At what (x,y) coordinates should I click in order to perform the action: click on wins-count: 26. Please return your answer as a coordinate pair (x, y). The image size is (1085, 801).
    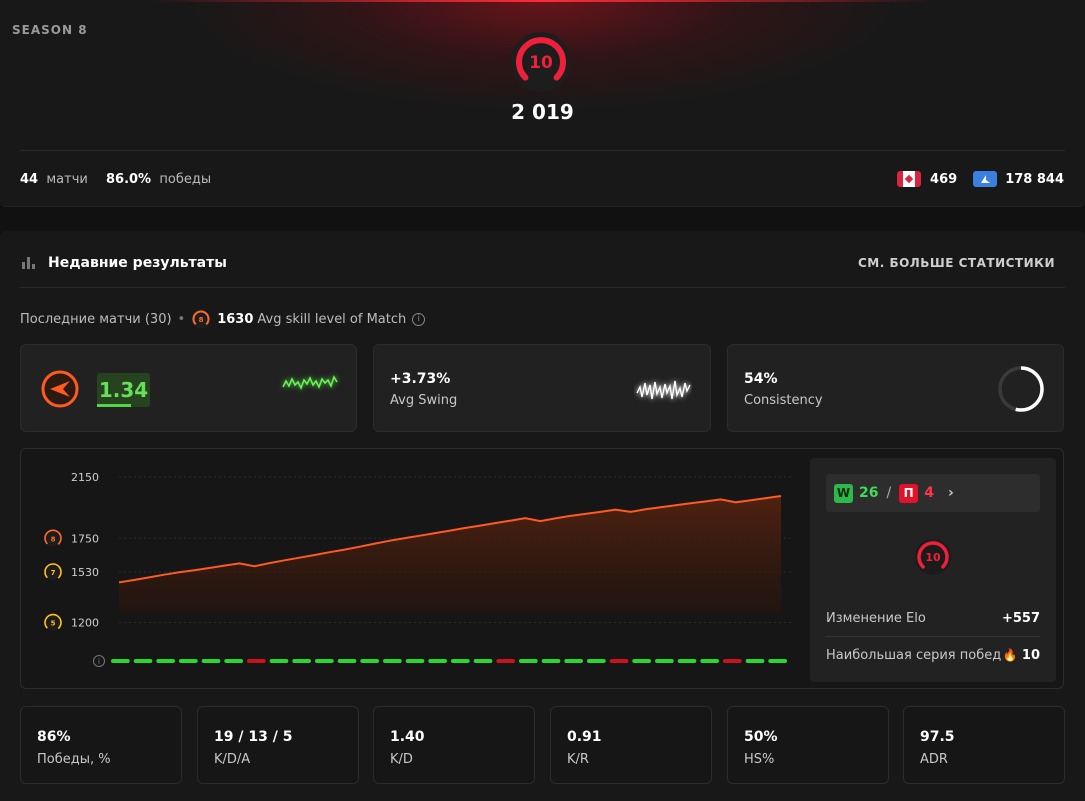
    Looking at the image, I should click on (869, 493).